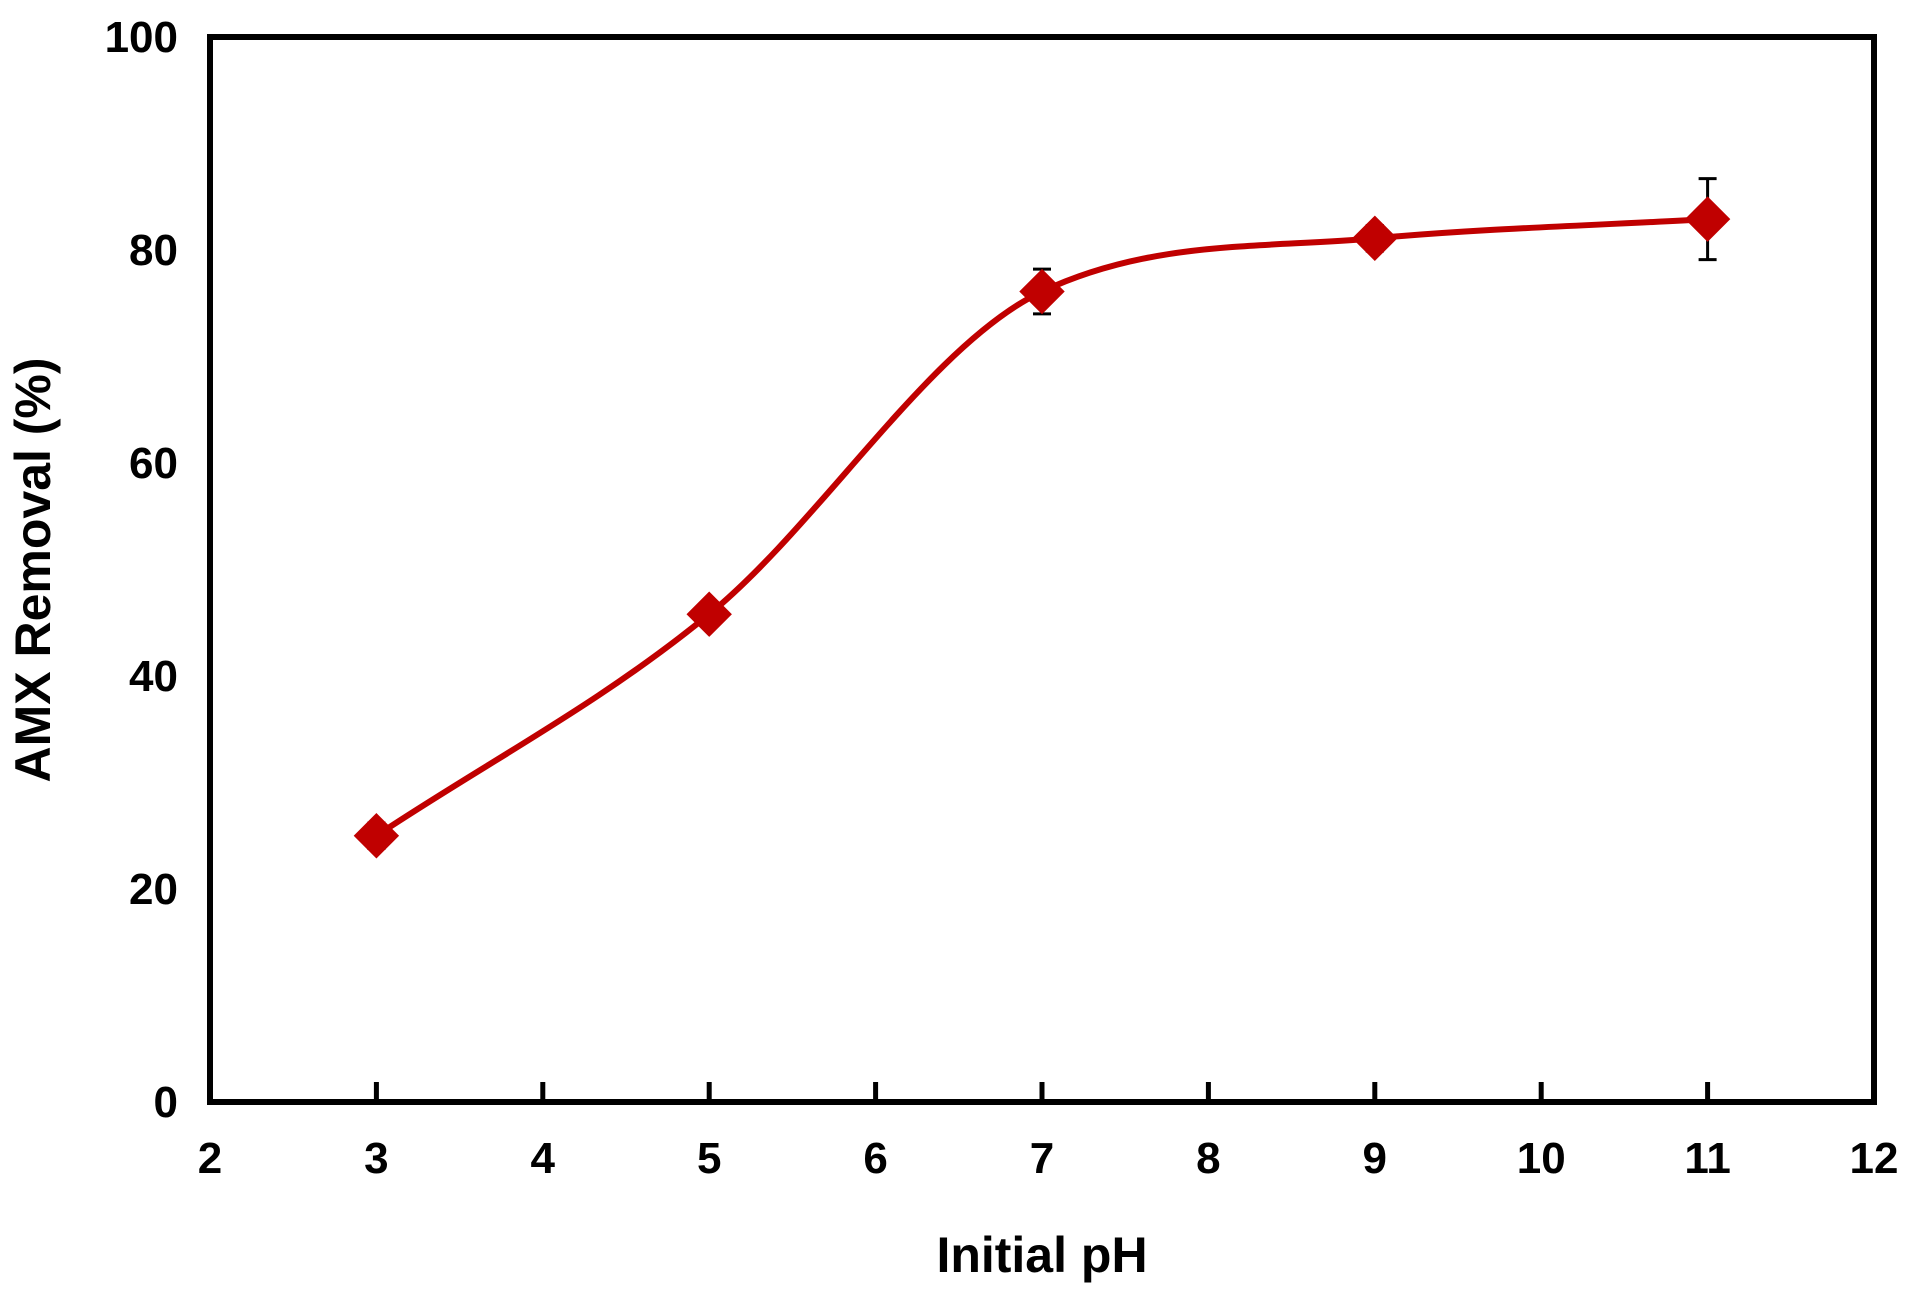 This screenshot has height=1290, width=1913. I want to click on x-tick-label: 9, so click(1375, 1158).